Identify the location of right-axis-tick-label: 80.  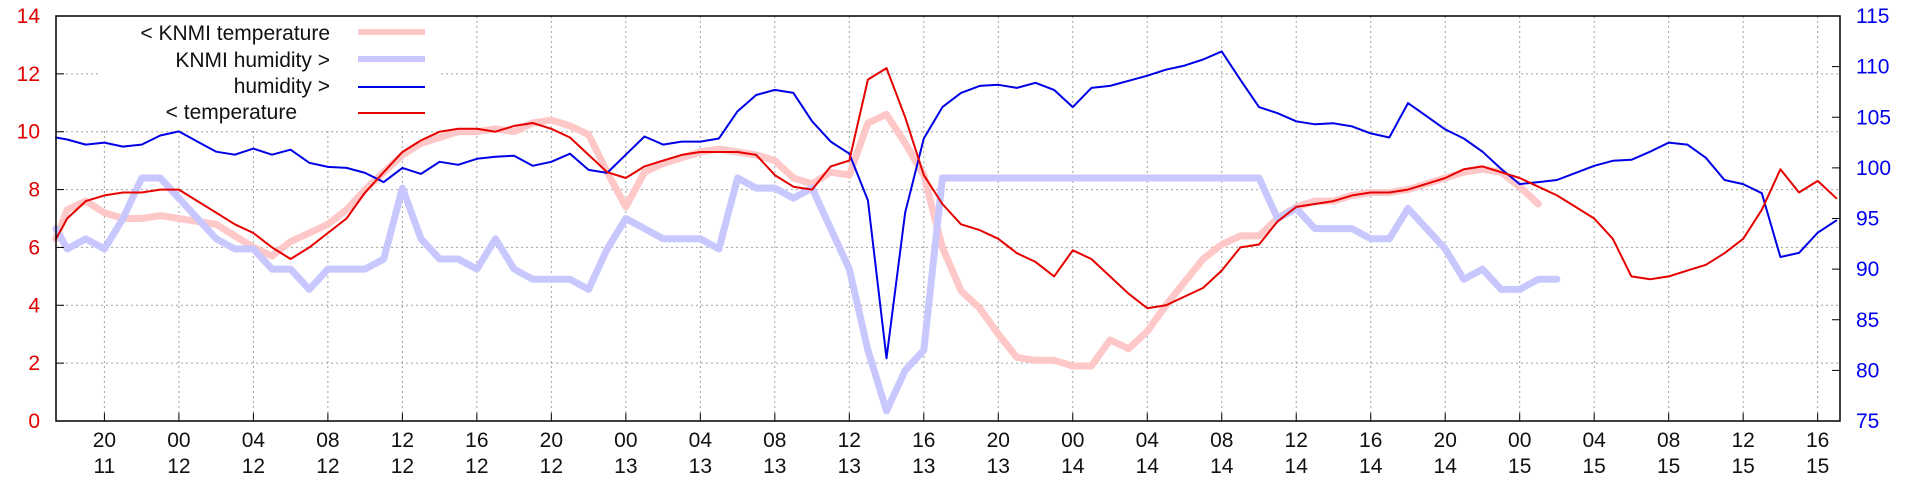
(1867, 370).